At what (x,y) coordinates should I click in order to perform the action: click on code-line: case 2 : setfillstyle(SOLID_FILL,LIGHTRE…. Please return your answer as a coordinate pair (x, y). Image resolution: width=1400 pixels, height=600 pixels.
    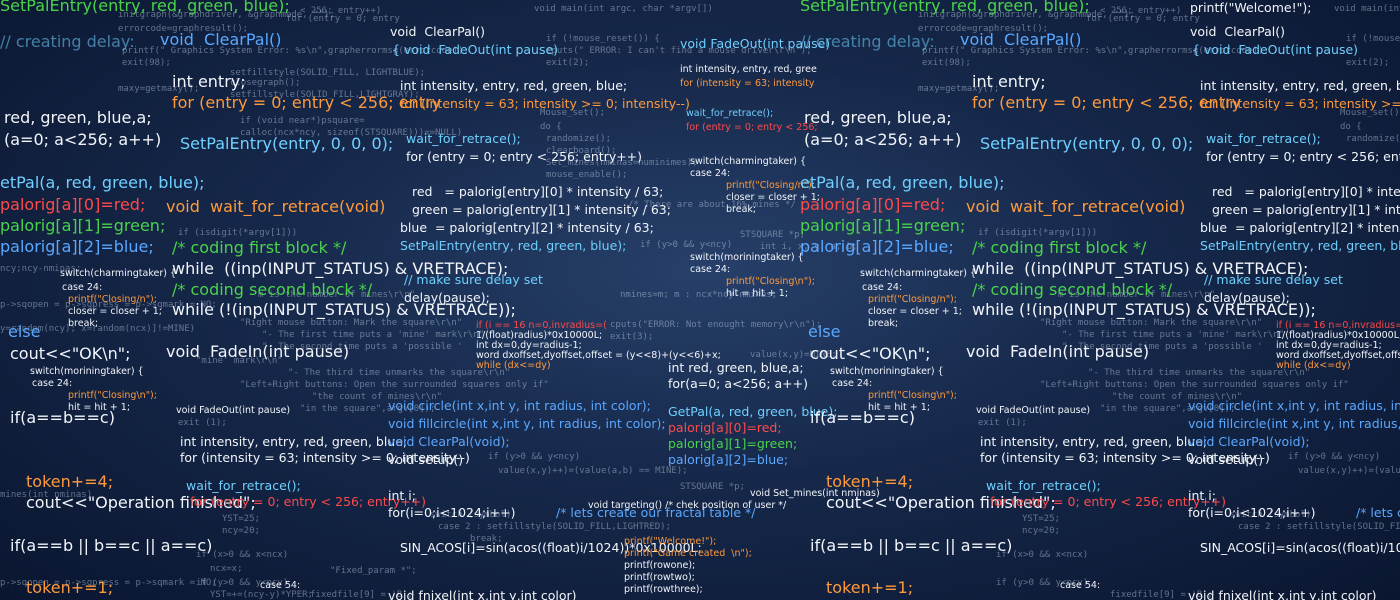
    Looking at the image, I should click on (554, 527).